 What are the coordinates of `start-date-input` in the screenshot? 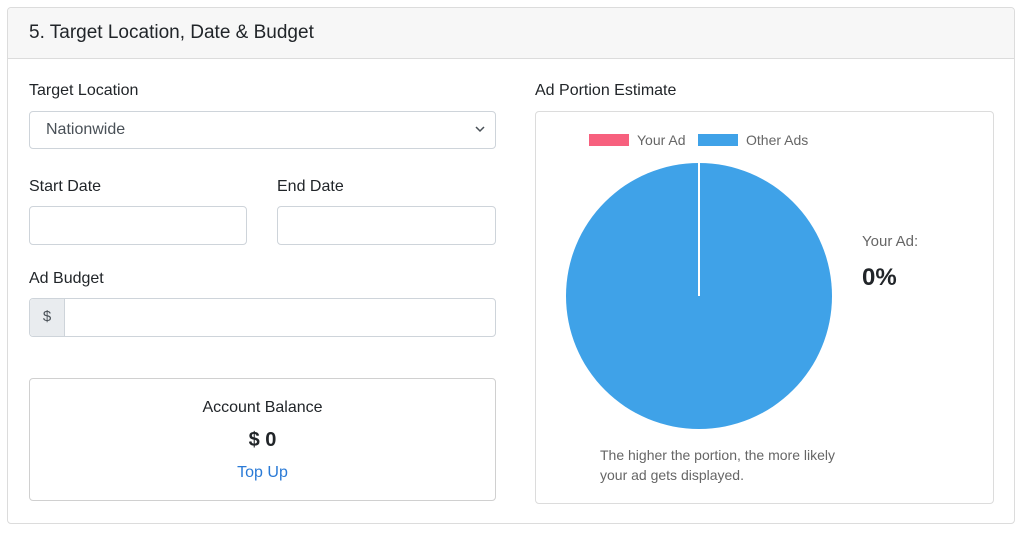 It's located at (138, 225).